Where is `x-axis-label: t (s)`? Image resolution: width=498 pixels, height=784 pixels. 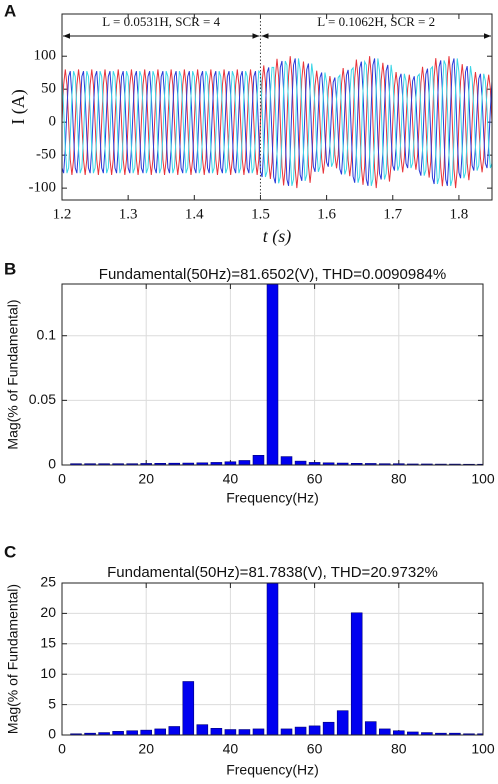 x-axis-label: t (s) is located at coordinates (277, 236).